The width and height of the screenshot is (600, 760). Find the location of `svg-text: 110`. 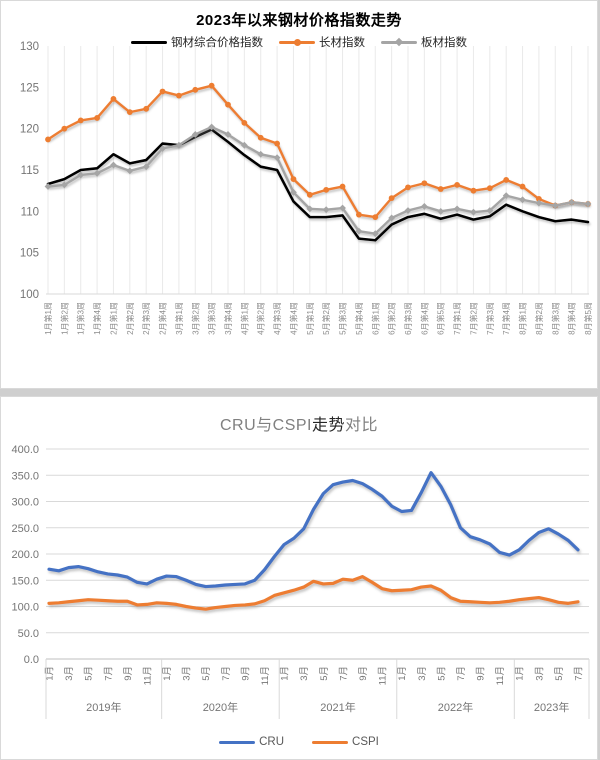

svg-text: 110 is located at coordinates (30, 212).